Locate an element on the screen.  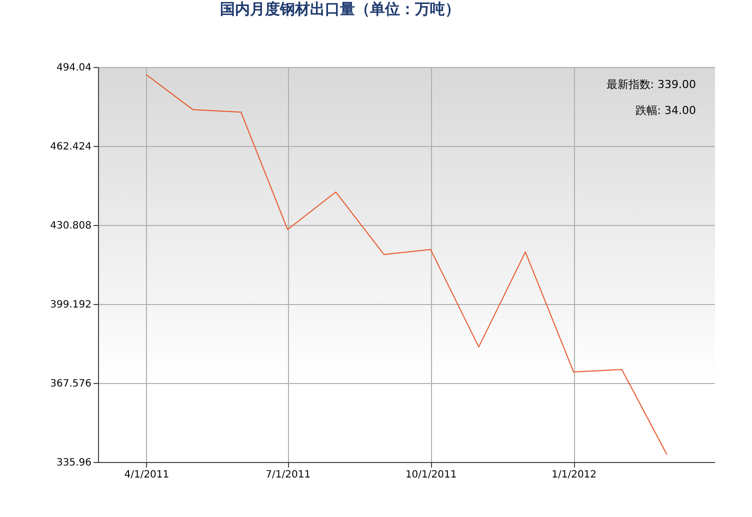
x-tick-label: 7/1/2011 is located at coordinates (288, 475).